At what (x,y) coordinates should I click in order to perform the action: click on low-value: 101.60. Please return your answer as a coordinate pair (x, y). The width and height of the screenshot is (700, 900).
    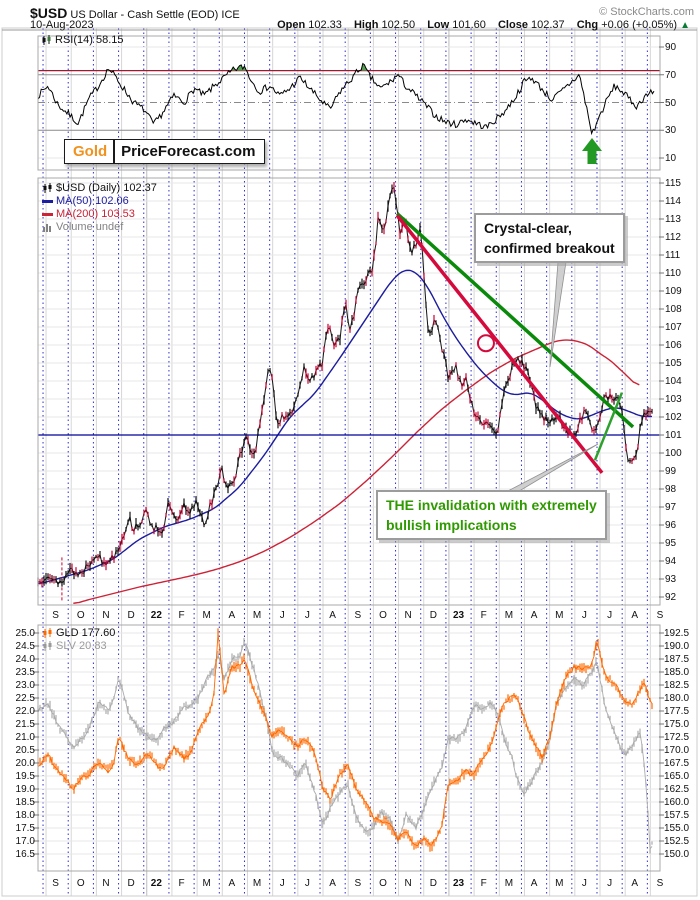
    Looking at the image, I should click on (469, 25).